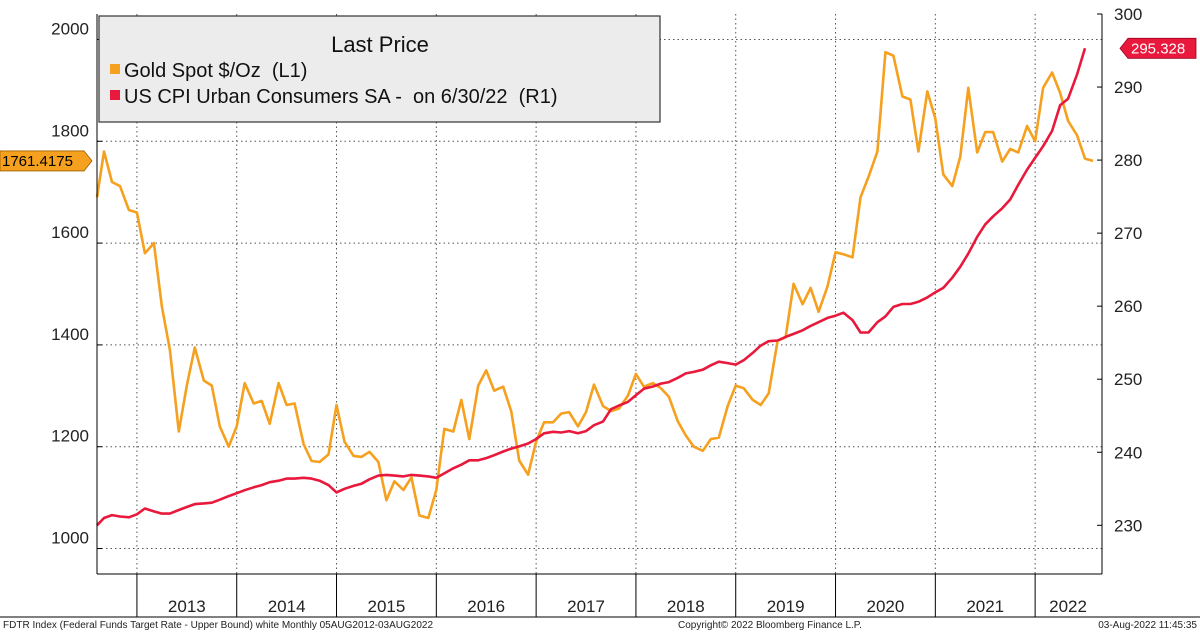  What do you see at coordinates (1128, 14) in the screenshot?
I see `right-tick-300: 300` at bounding box center [1128, 14].